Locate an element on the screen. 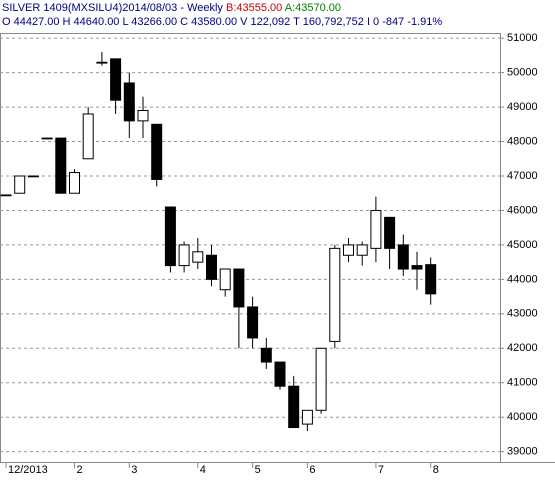 This screenshot has height=480, width=555. y-tick-label: 39000 is located at coordinates (522, 452).